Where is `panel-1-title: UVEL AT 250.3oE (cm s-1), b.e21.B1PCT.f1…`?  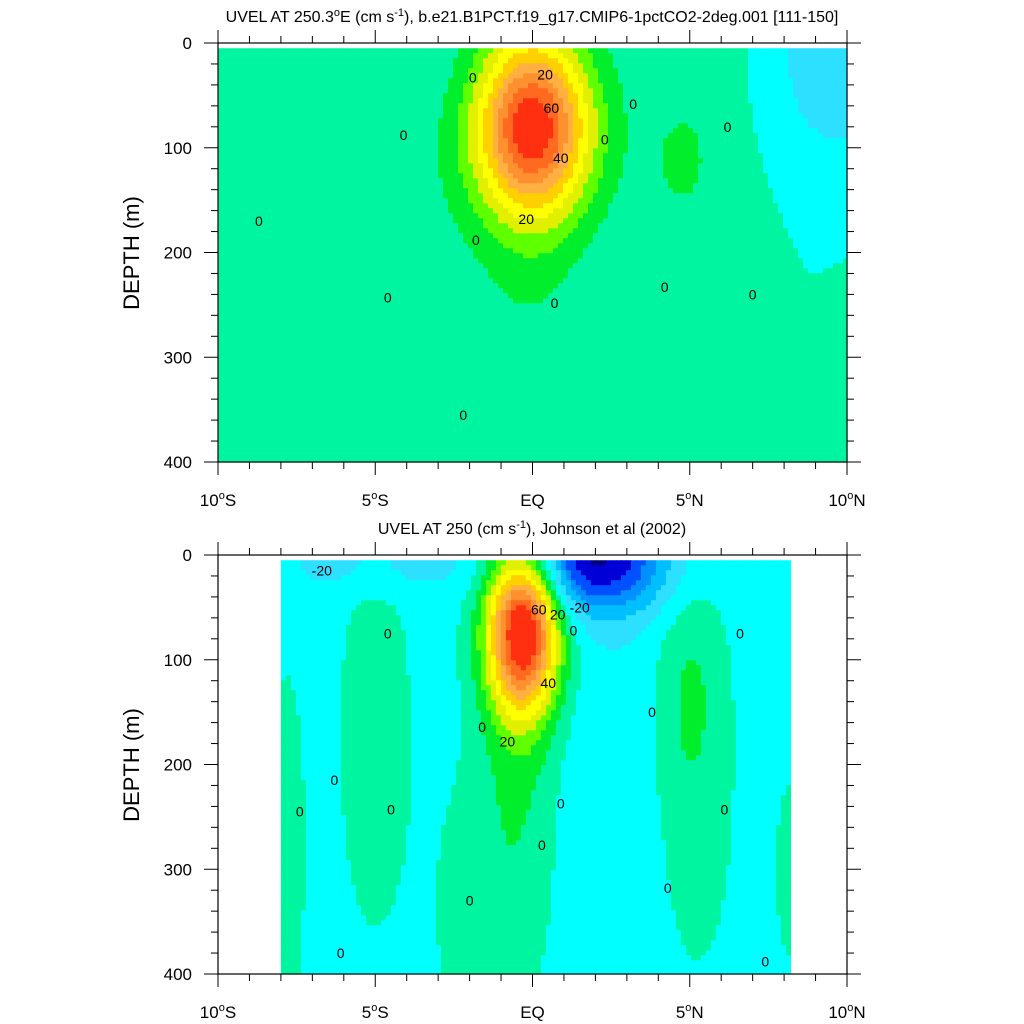 panel-1-title: UVEL AT 250.3oE (cm s-1), b.e21.B1PCT.f1… is located at coordinates (532, 16).